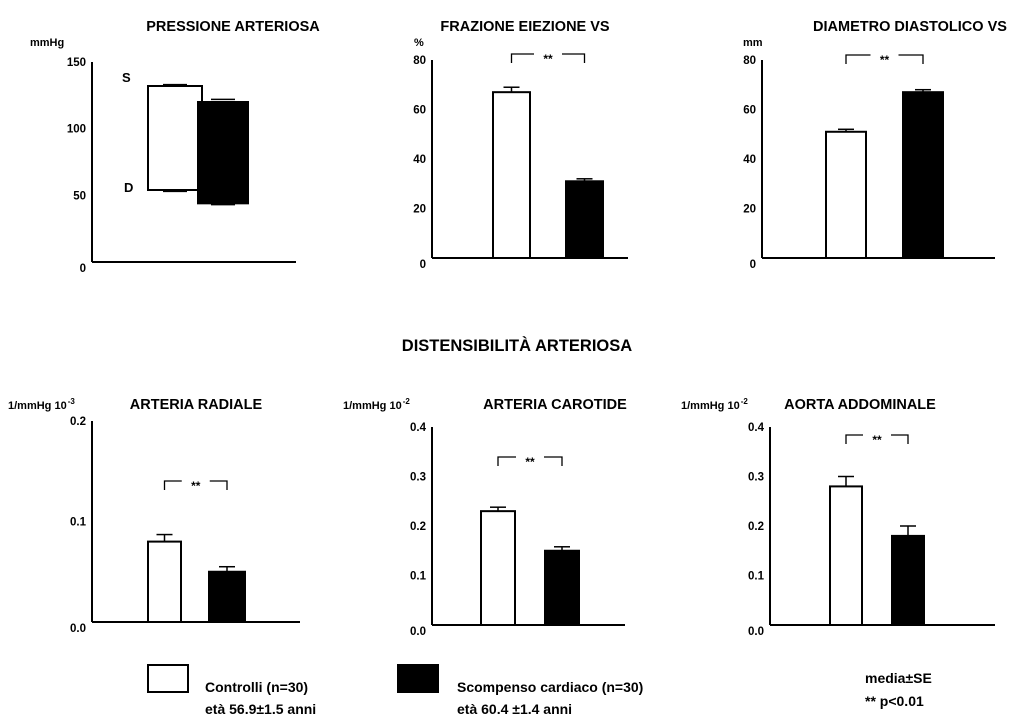  What do you see at coordinates (875, 145) in the screenshot?
I see `chart-panel-3: DIAMETRO DIASTOLICO VS mm 0 20 40 60 80 **` at bounding box center [875, 145].